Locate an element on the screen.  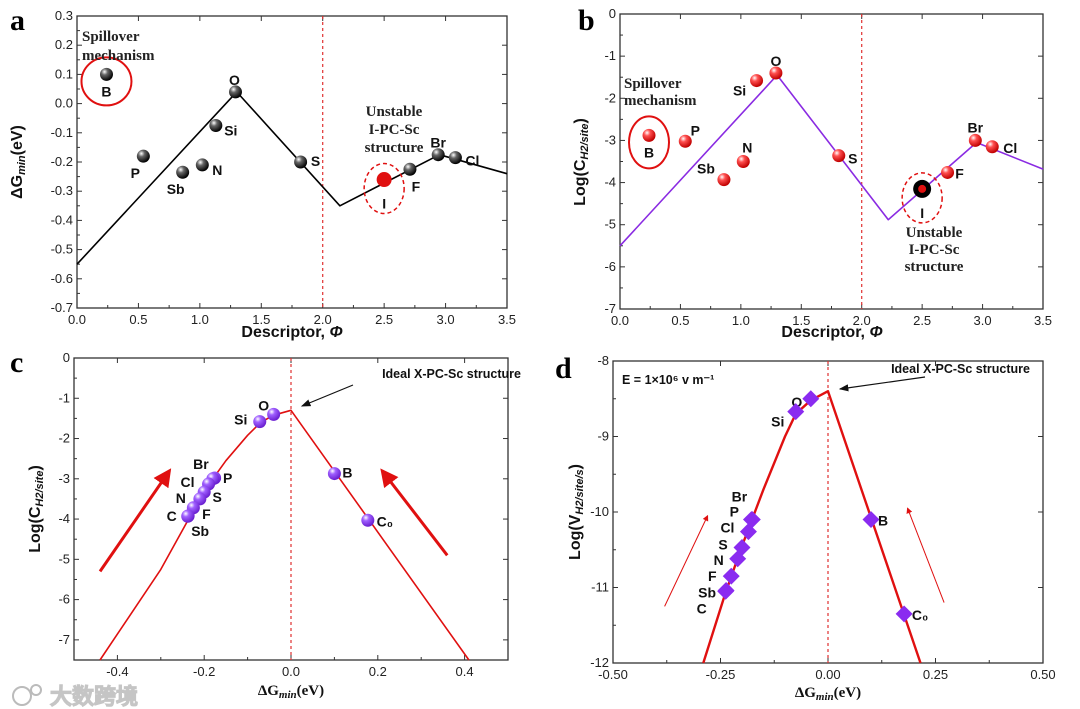
data-point-label: I is located at coordinates (922, 213).